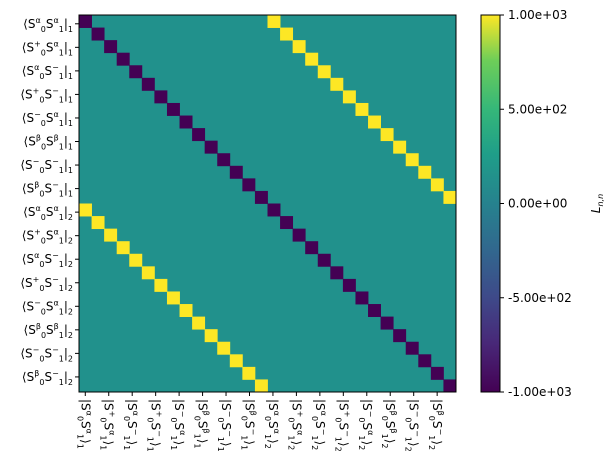 The width and height of the screenshot is (615, 470). What do you see at coordinates (537, 15) in the screenshot?
I see `colorbar-tick-label: 1.00e+03` at bounding box center [537, 15].